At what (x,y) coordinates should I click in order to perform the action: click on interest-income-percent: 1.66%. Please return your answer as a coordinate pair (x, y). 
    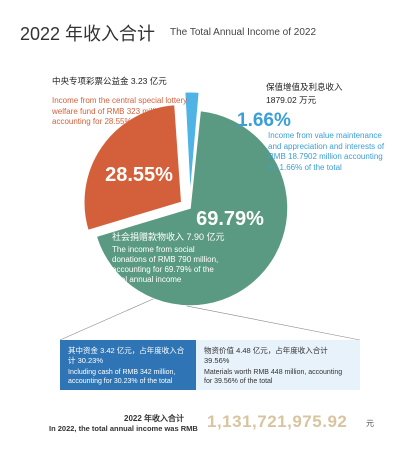
    Looking at the image, I should click on (264, 120).